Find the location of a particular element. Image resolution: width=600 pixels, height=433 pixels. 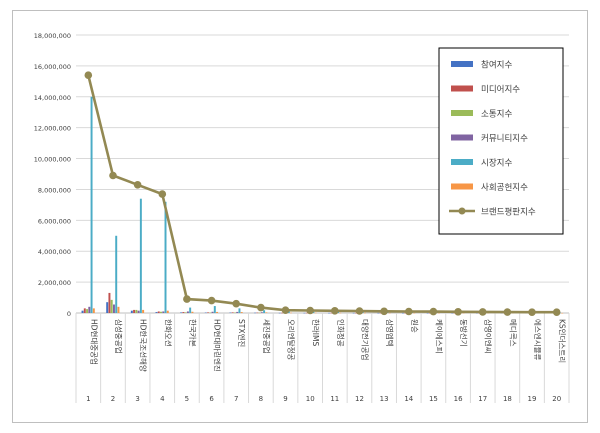

category-label: HD현대중공업 is located at coordinates (93, 342).